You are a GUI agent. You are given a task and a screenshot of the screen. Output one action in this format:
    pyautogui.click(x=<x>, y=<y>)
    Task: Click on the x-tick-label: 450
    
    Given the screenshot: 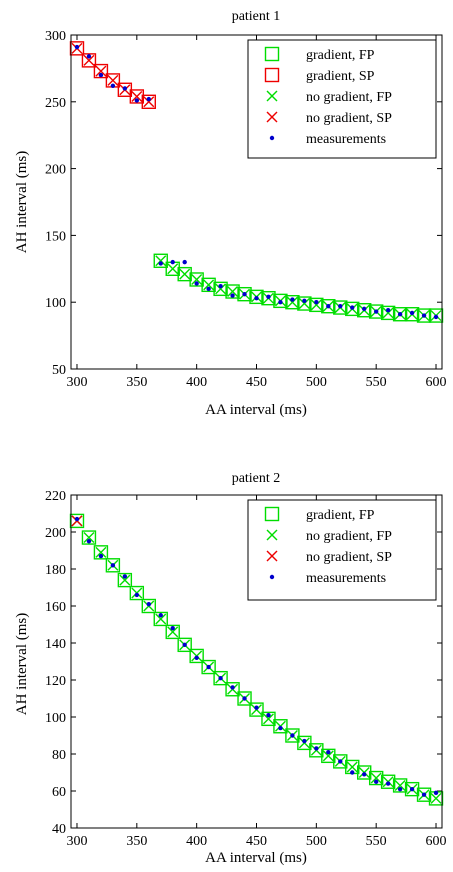 What is the action you would take?
    pyautogui.click(x=256, y=841)
    